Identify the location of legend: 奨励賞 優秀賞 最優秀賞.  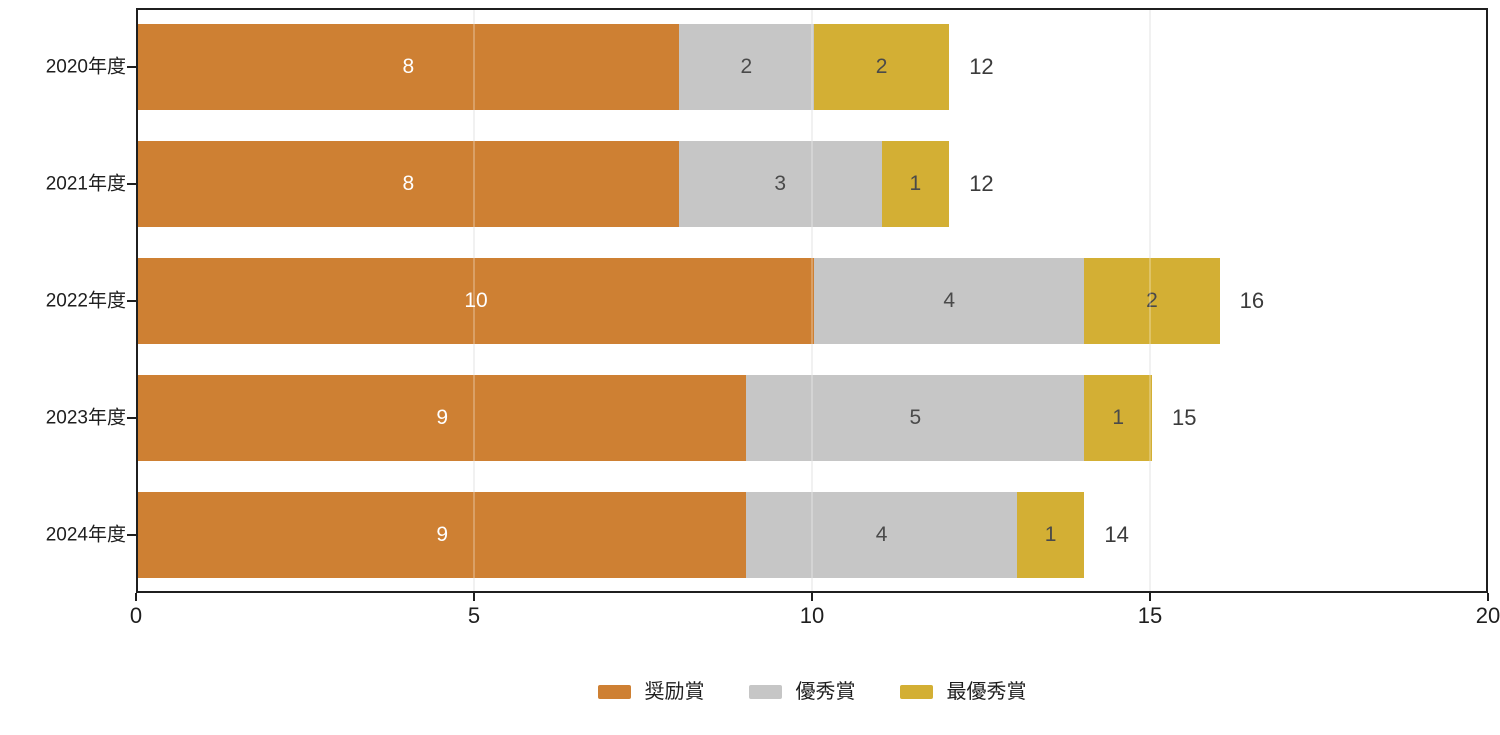
(812, 692).